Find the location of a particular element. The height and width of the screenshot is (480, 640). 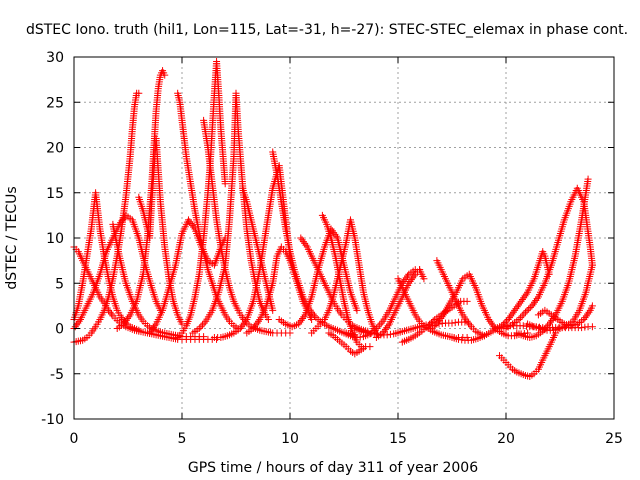

y-tick-label: 5 is located at coordinates (59, 284).